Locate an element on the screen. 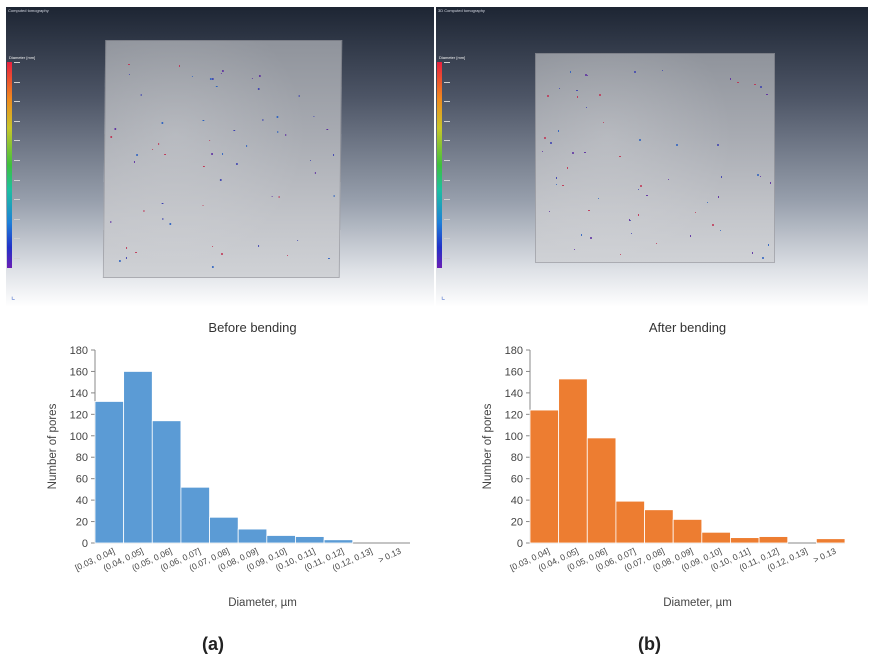 This screenshot has width=870, height=660. y-tick-label: 40 is located at coordinates (82, 501).